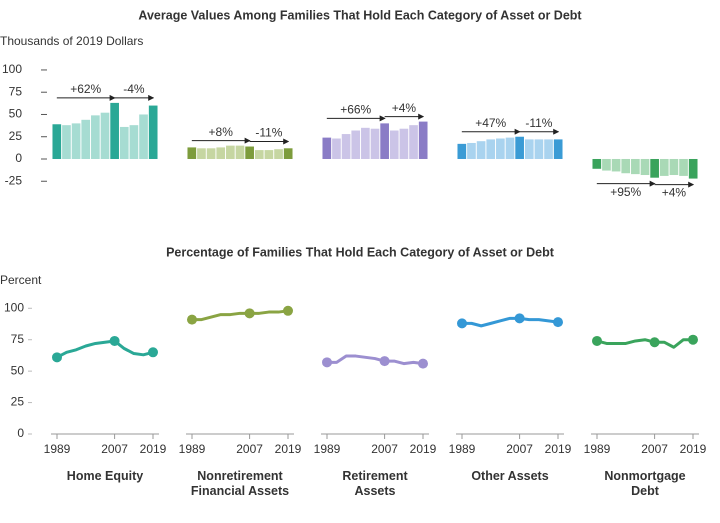  What do you see at coordinates (21, 280) in the screenshot?
I see `bottom-y-label: Percent` at bounding box center [21, 280].